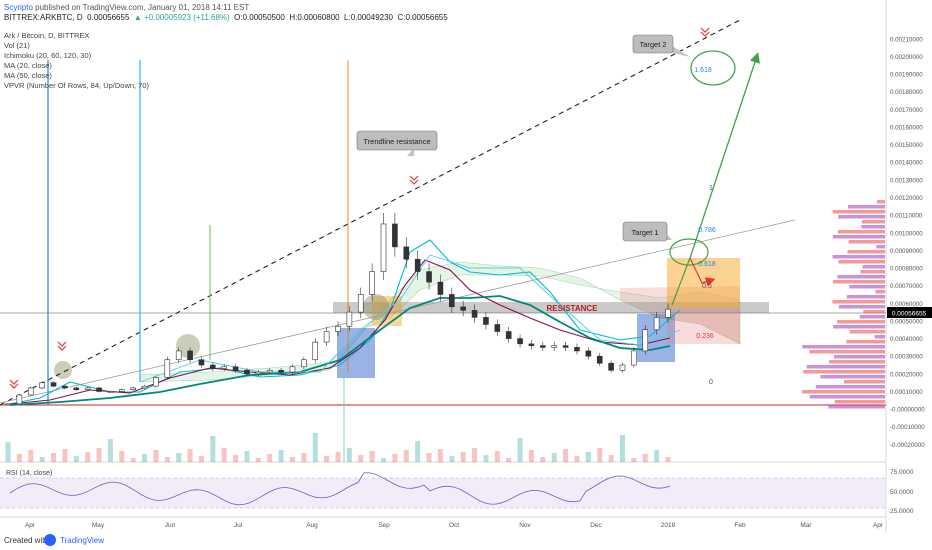 The image size is (932, 550). Describe the element at coordinates (28, 65) in the screenshot. I see `indicator-label: MA (20, close)` at that location.